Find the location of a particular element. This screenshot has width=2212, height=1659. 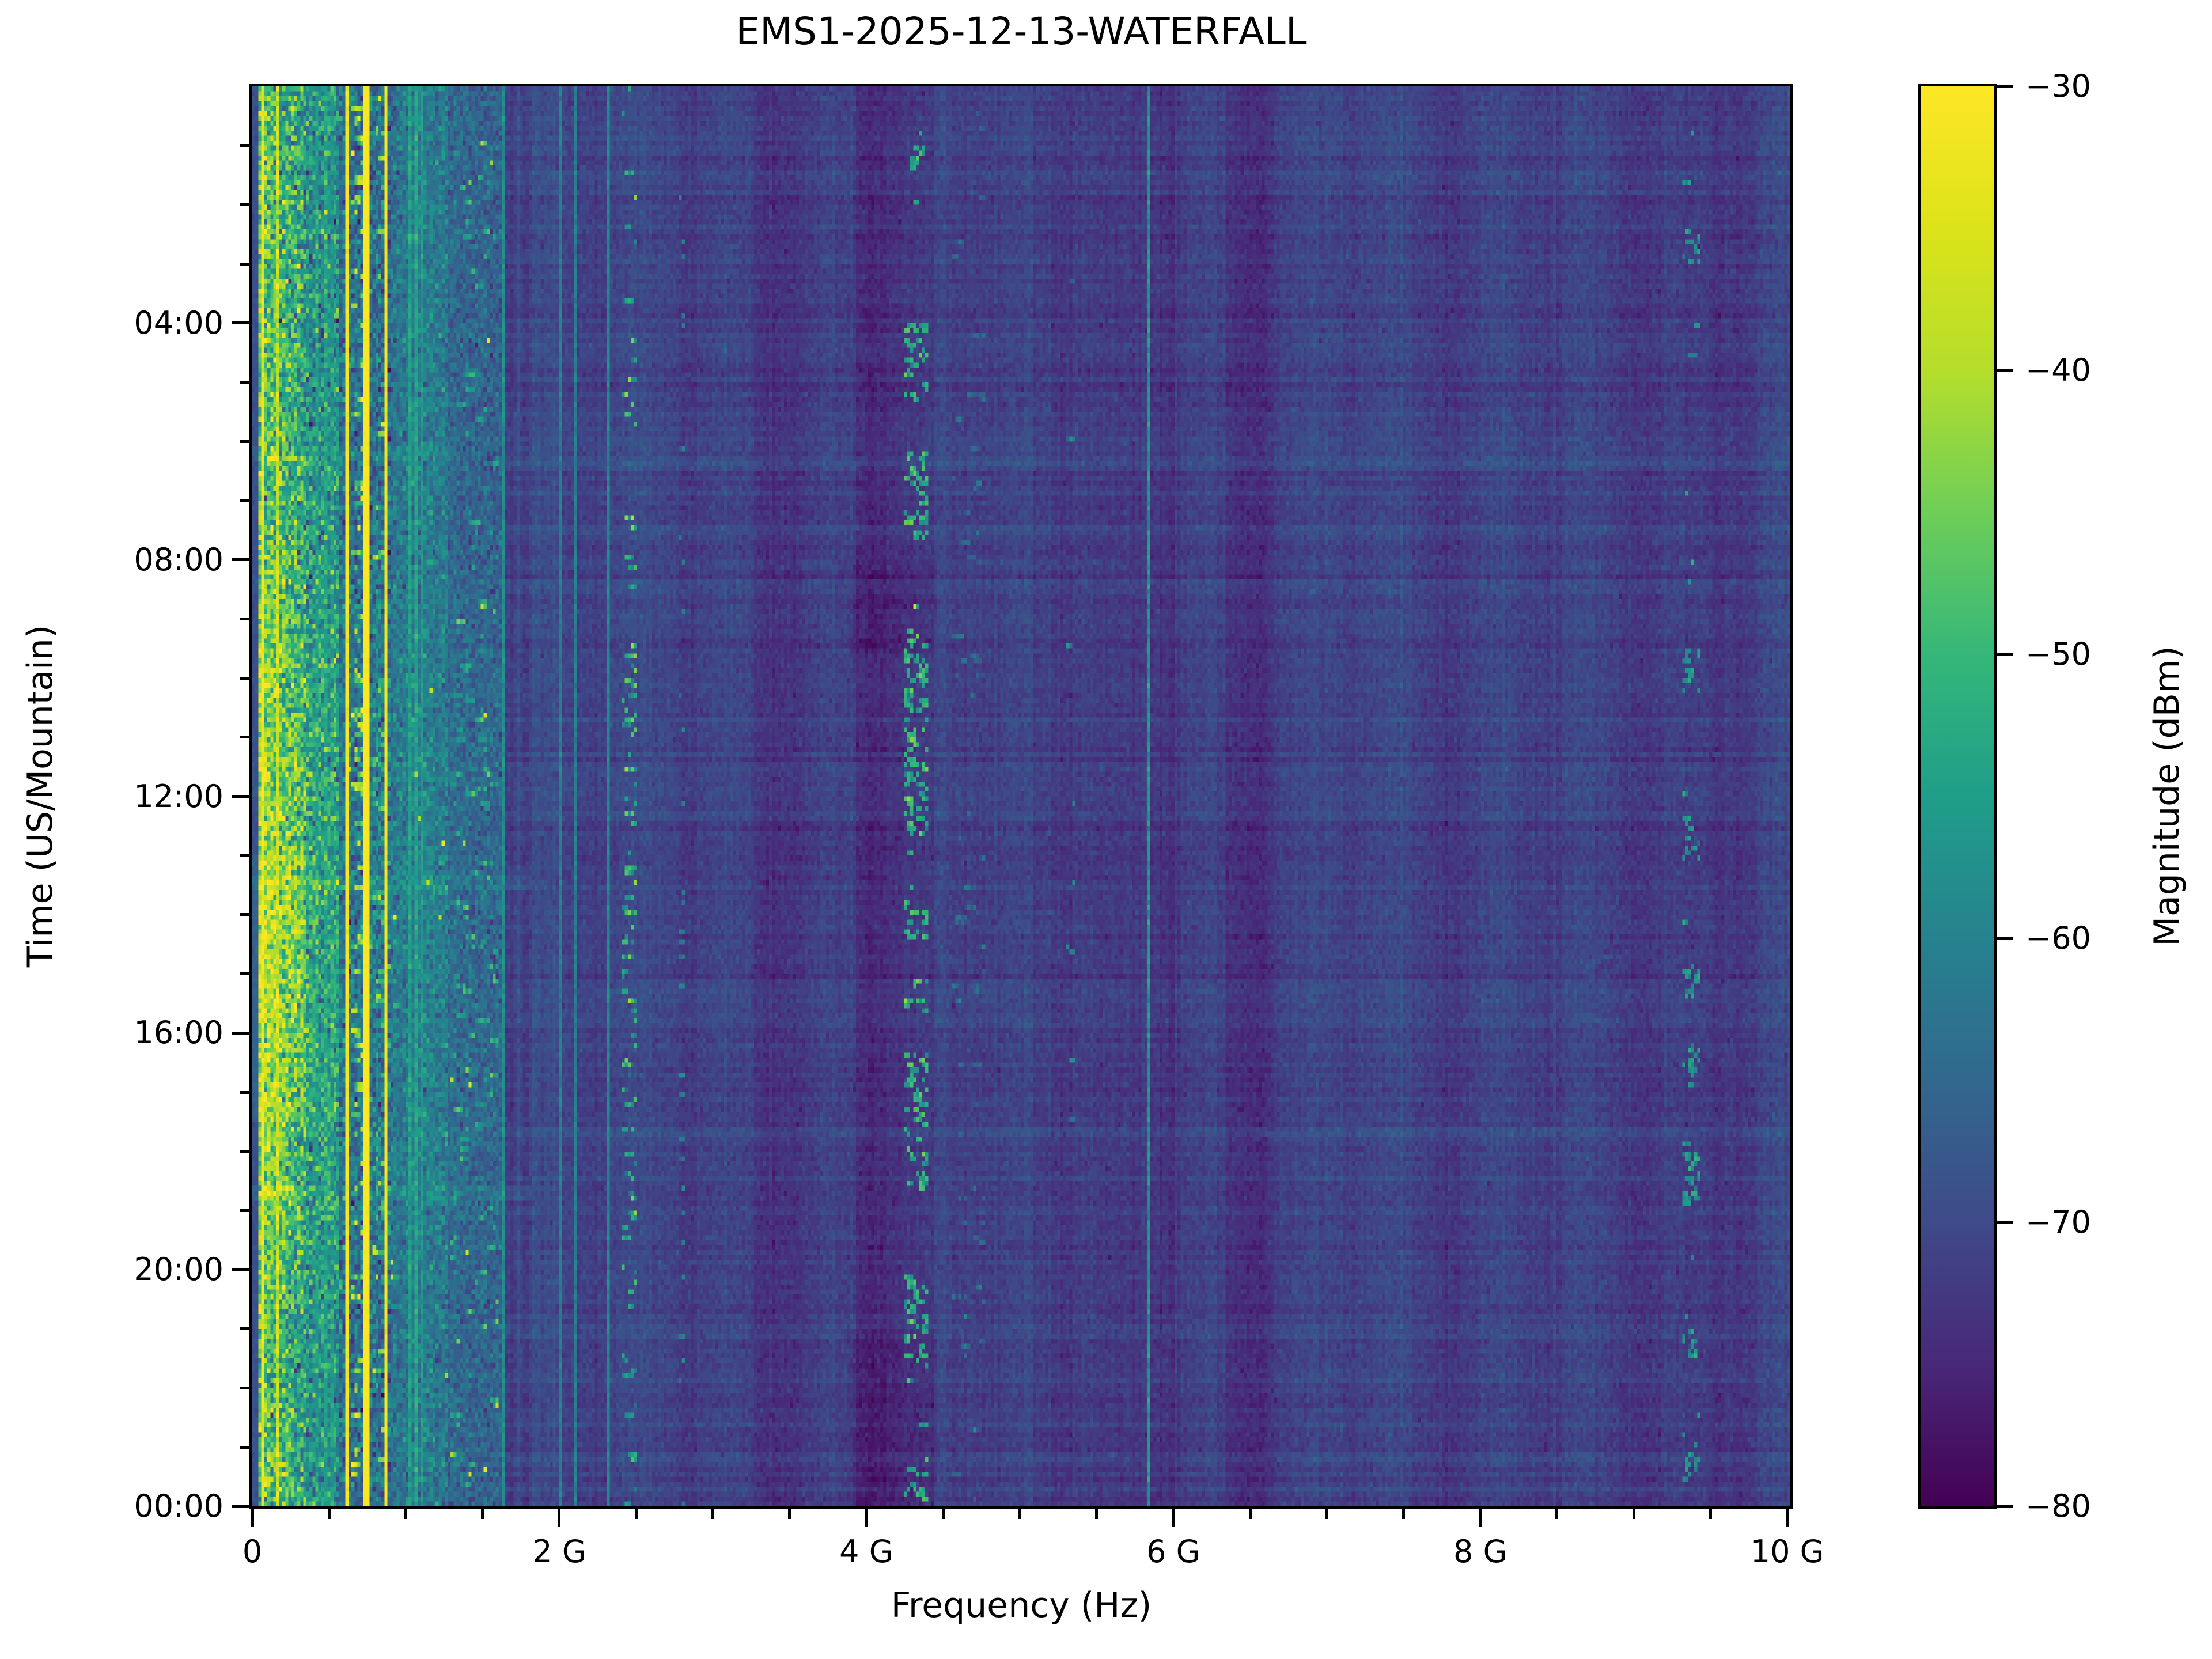

y-tick-label: 12:00 is located at coordinates (179, 796).